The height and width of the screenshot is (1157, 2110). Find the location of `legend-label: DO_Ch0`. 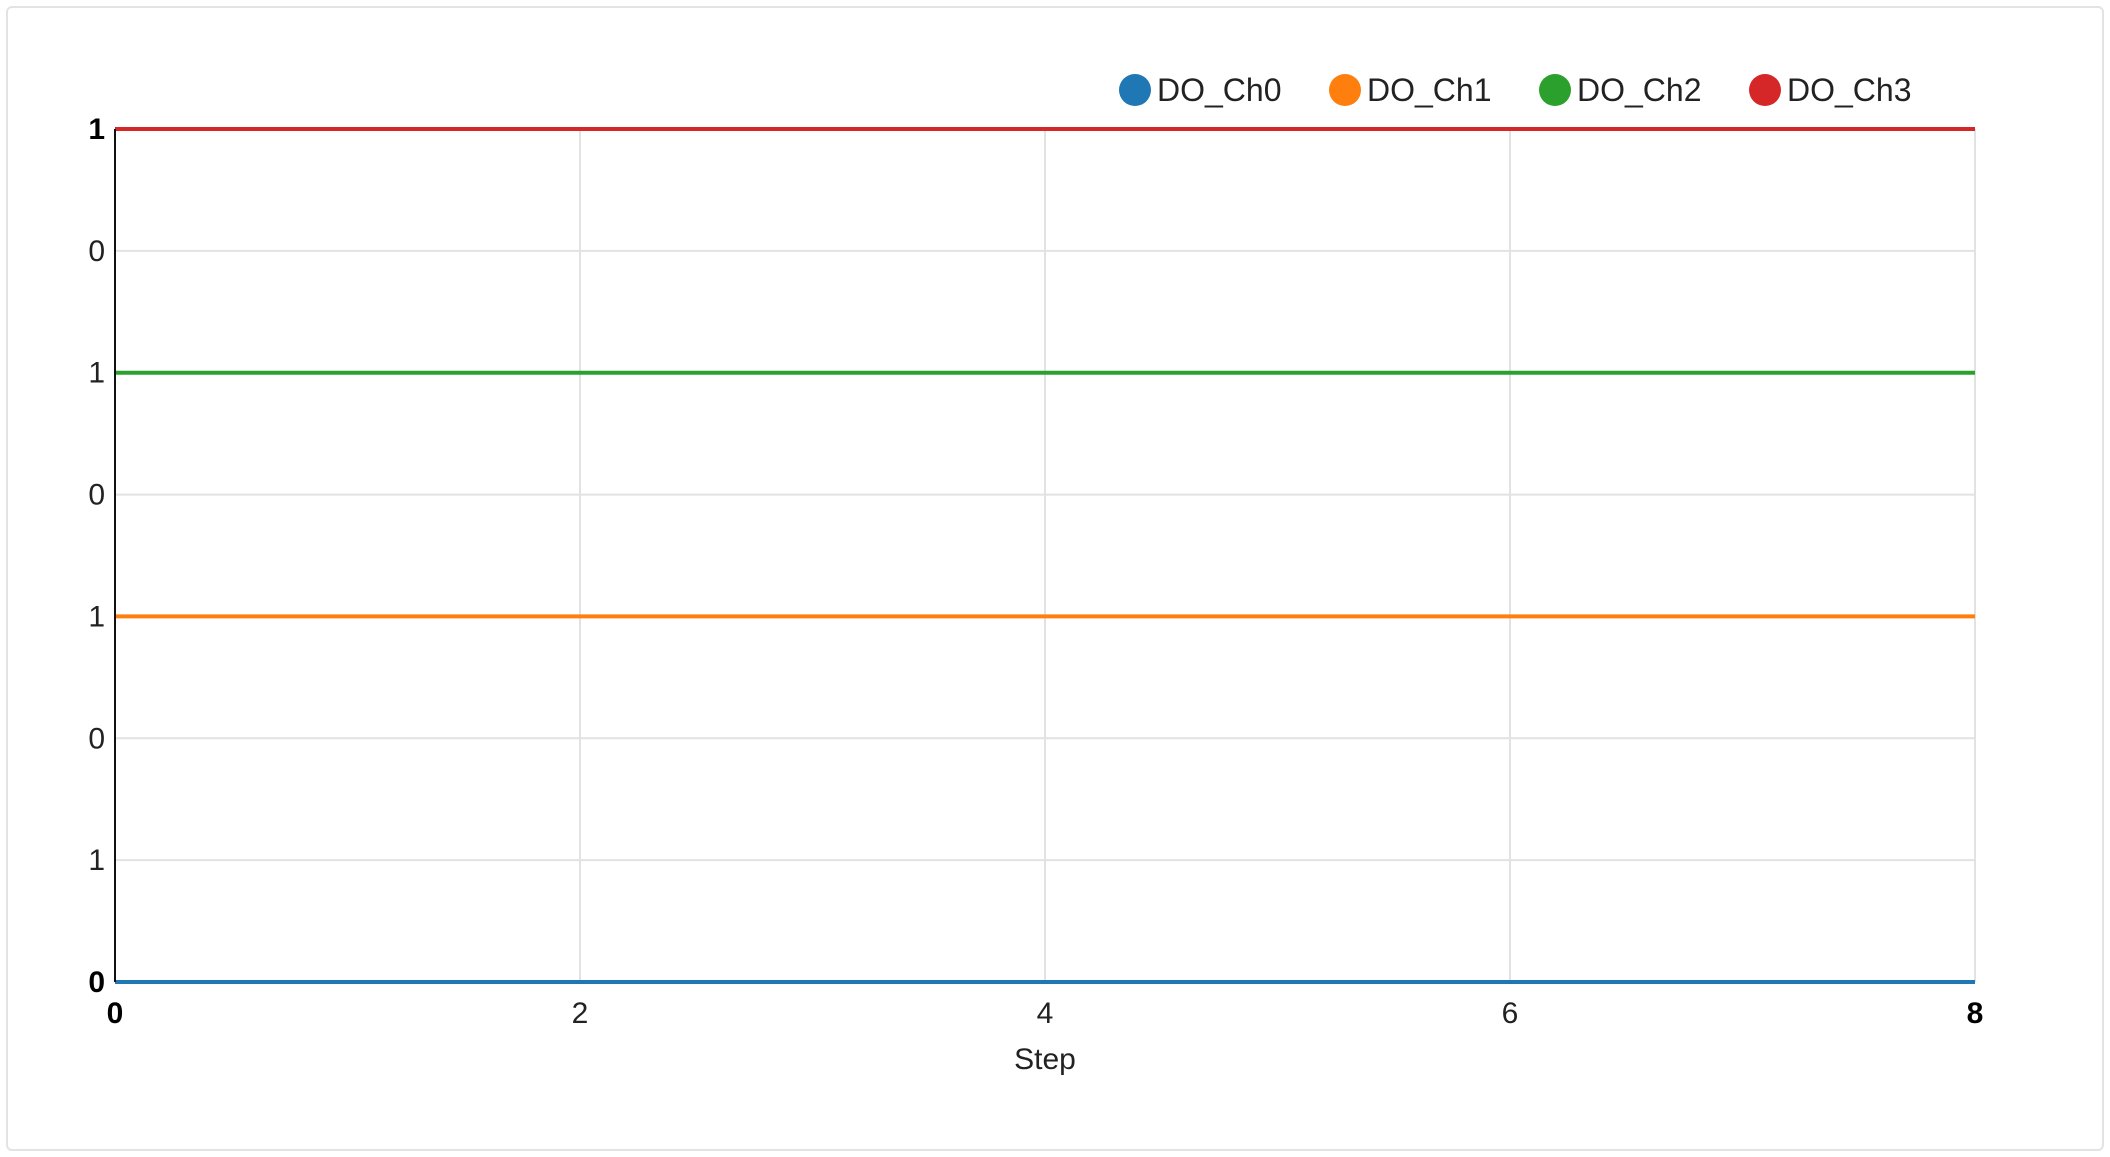

legend-label: DO_Ch0 is located at coordinates (1219, 90).